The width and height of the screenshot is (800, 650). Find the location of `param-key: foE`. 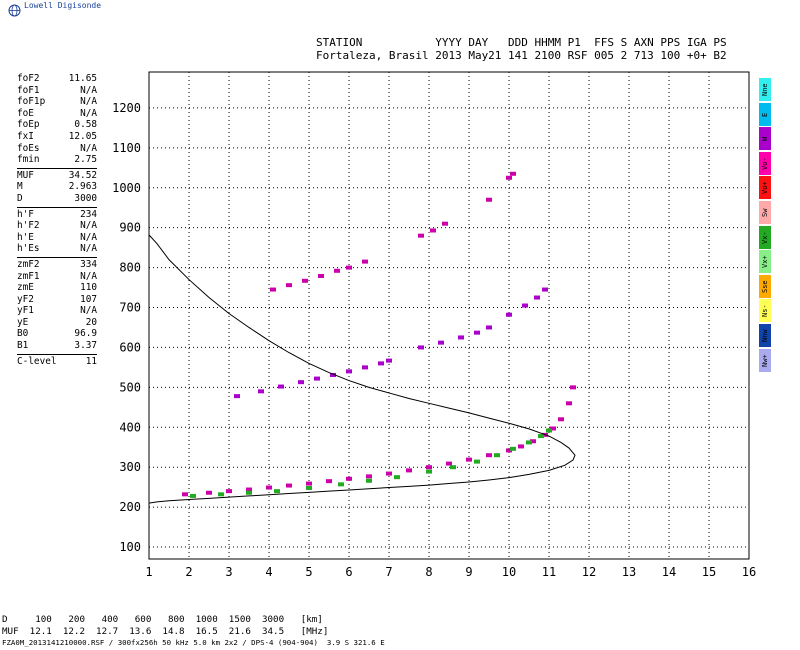

param-key: foE is located at coordinates (25, 113).